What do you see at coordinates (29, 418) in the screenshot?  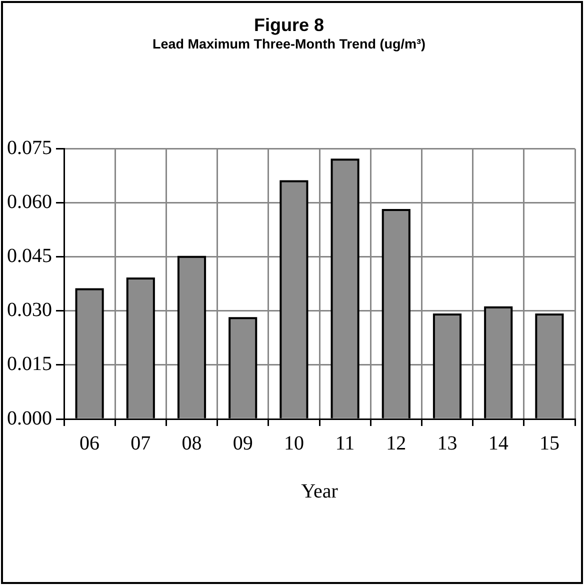 I see `y-tick-label: 0.000` at bounding box center [29, 418].